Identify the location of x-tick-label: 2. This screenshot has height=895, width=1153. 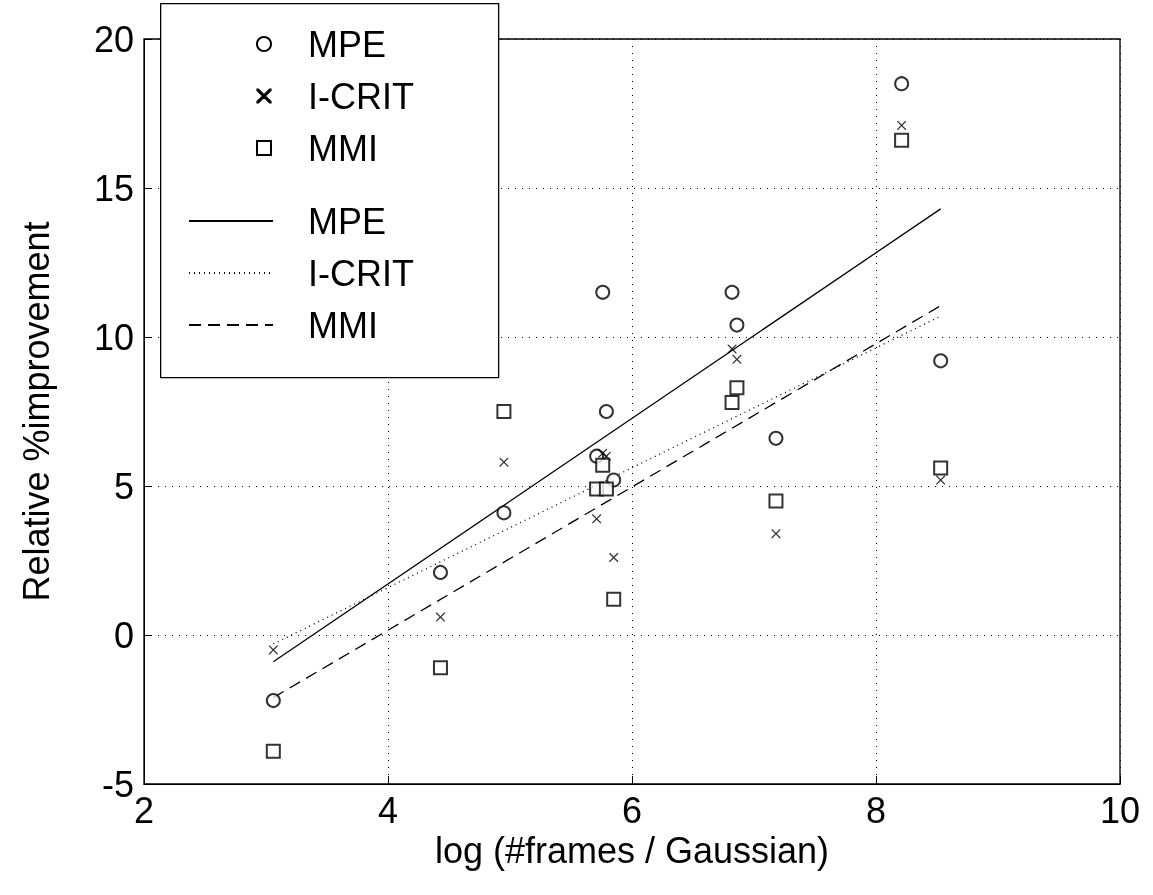
(144, 810).